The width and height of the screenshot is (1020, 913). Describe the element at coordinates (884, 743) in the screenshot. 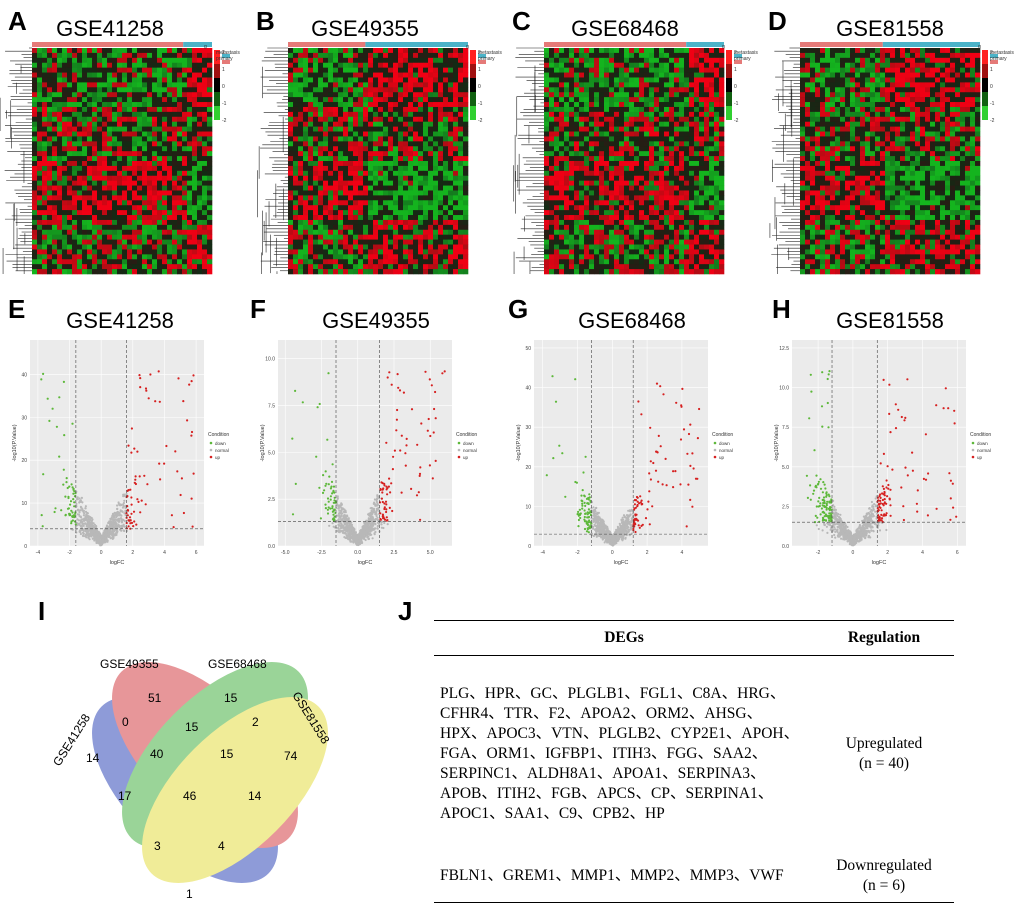

I see `regulation-up-label: Upregulated` at that location.